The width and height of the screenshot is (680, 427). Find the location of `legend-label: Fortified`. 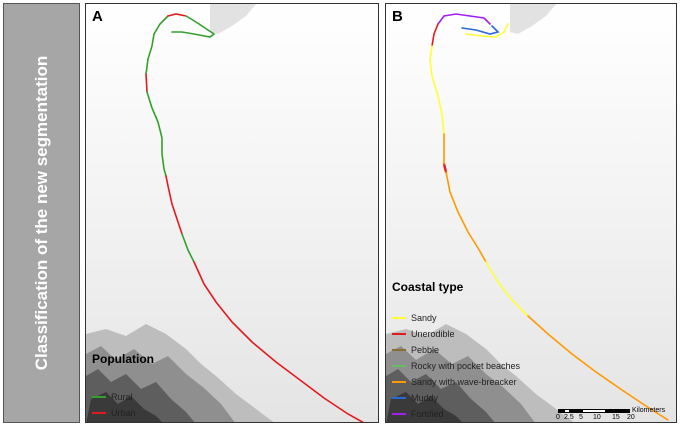

legend-label: Fortified is located at coordinates (427, 413).